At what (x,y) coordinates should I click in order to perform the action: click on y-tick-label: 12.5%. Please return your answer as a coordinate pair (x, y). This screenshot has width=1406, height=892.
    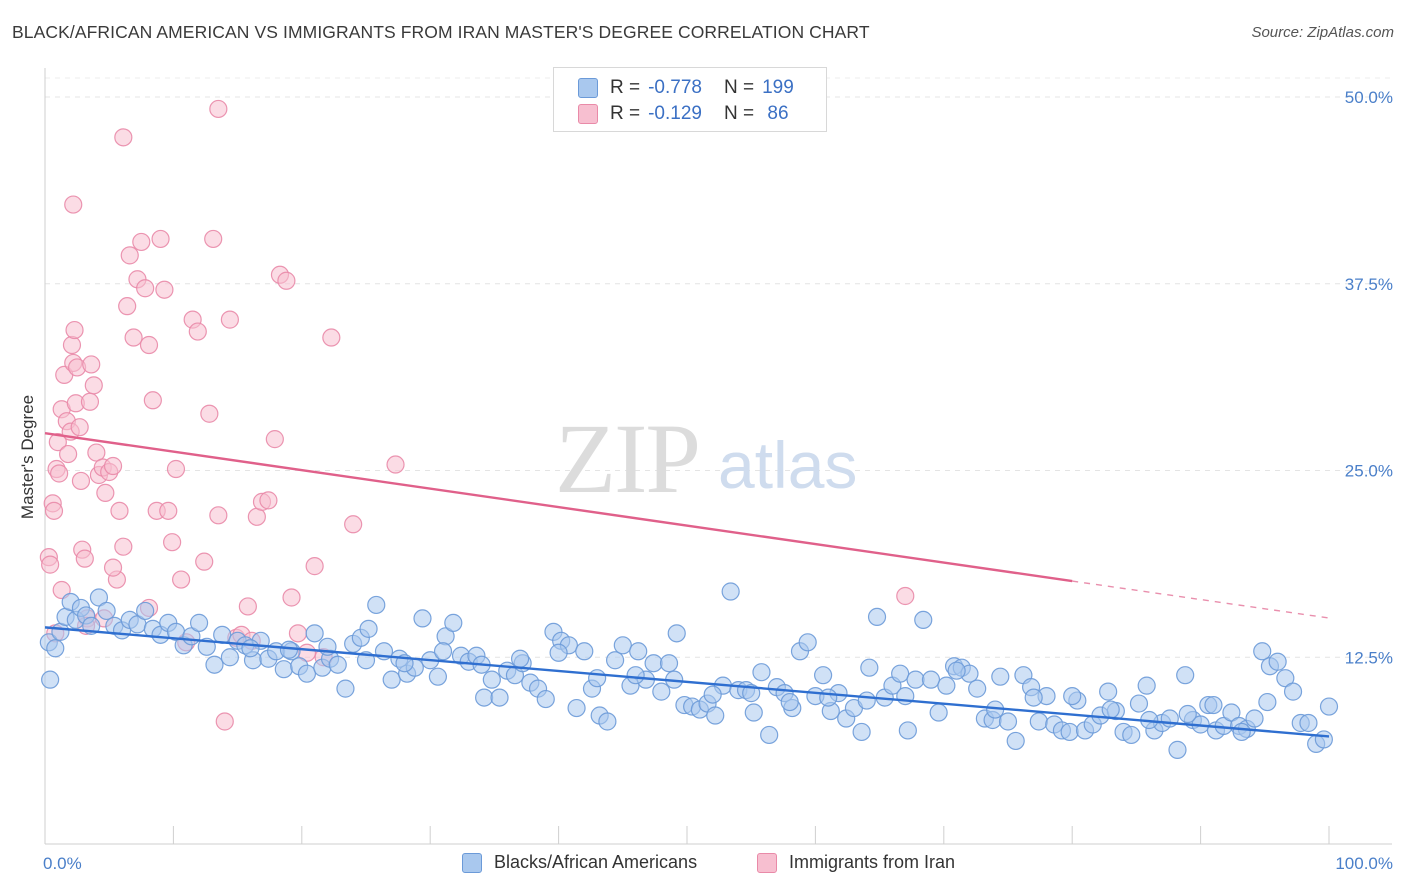
    Looking at the image, I should click on (1369, 657).